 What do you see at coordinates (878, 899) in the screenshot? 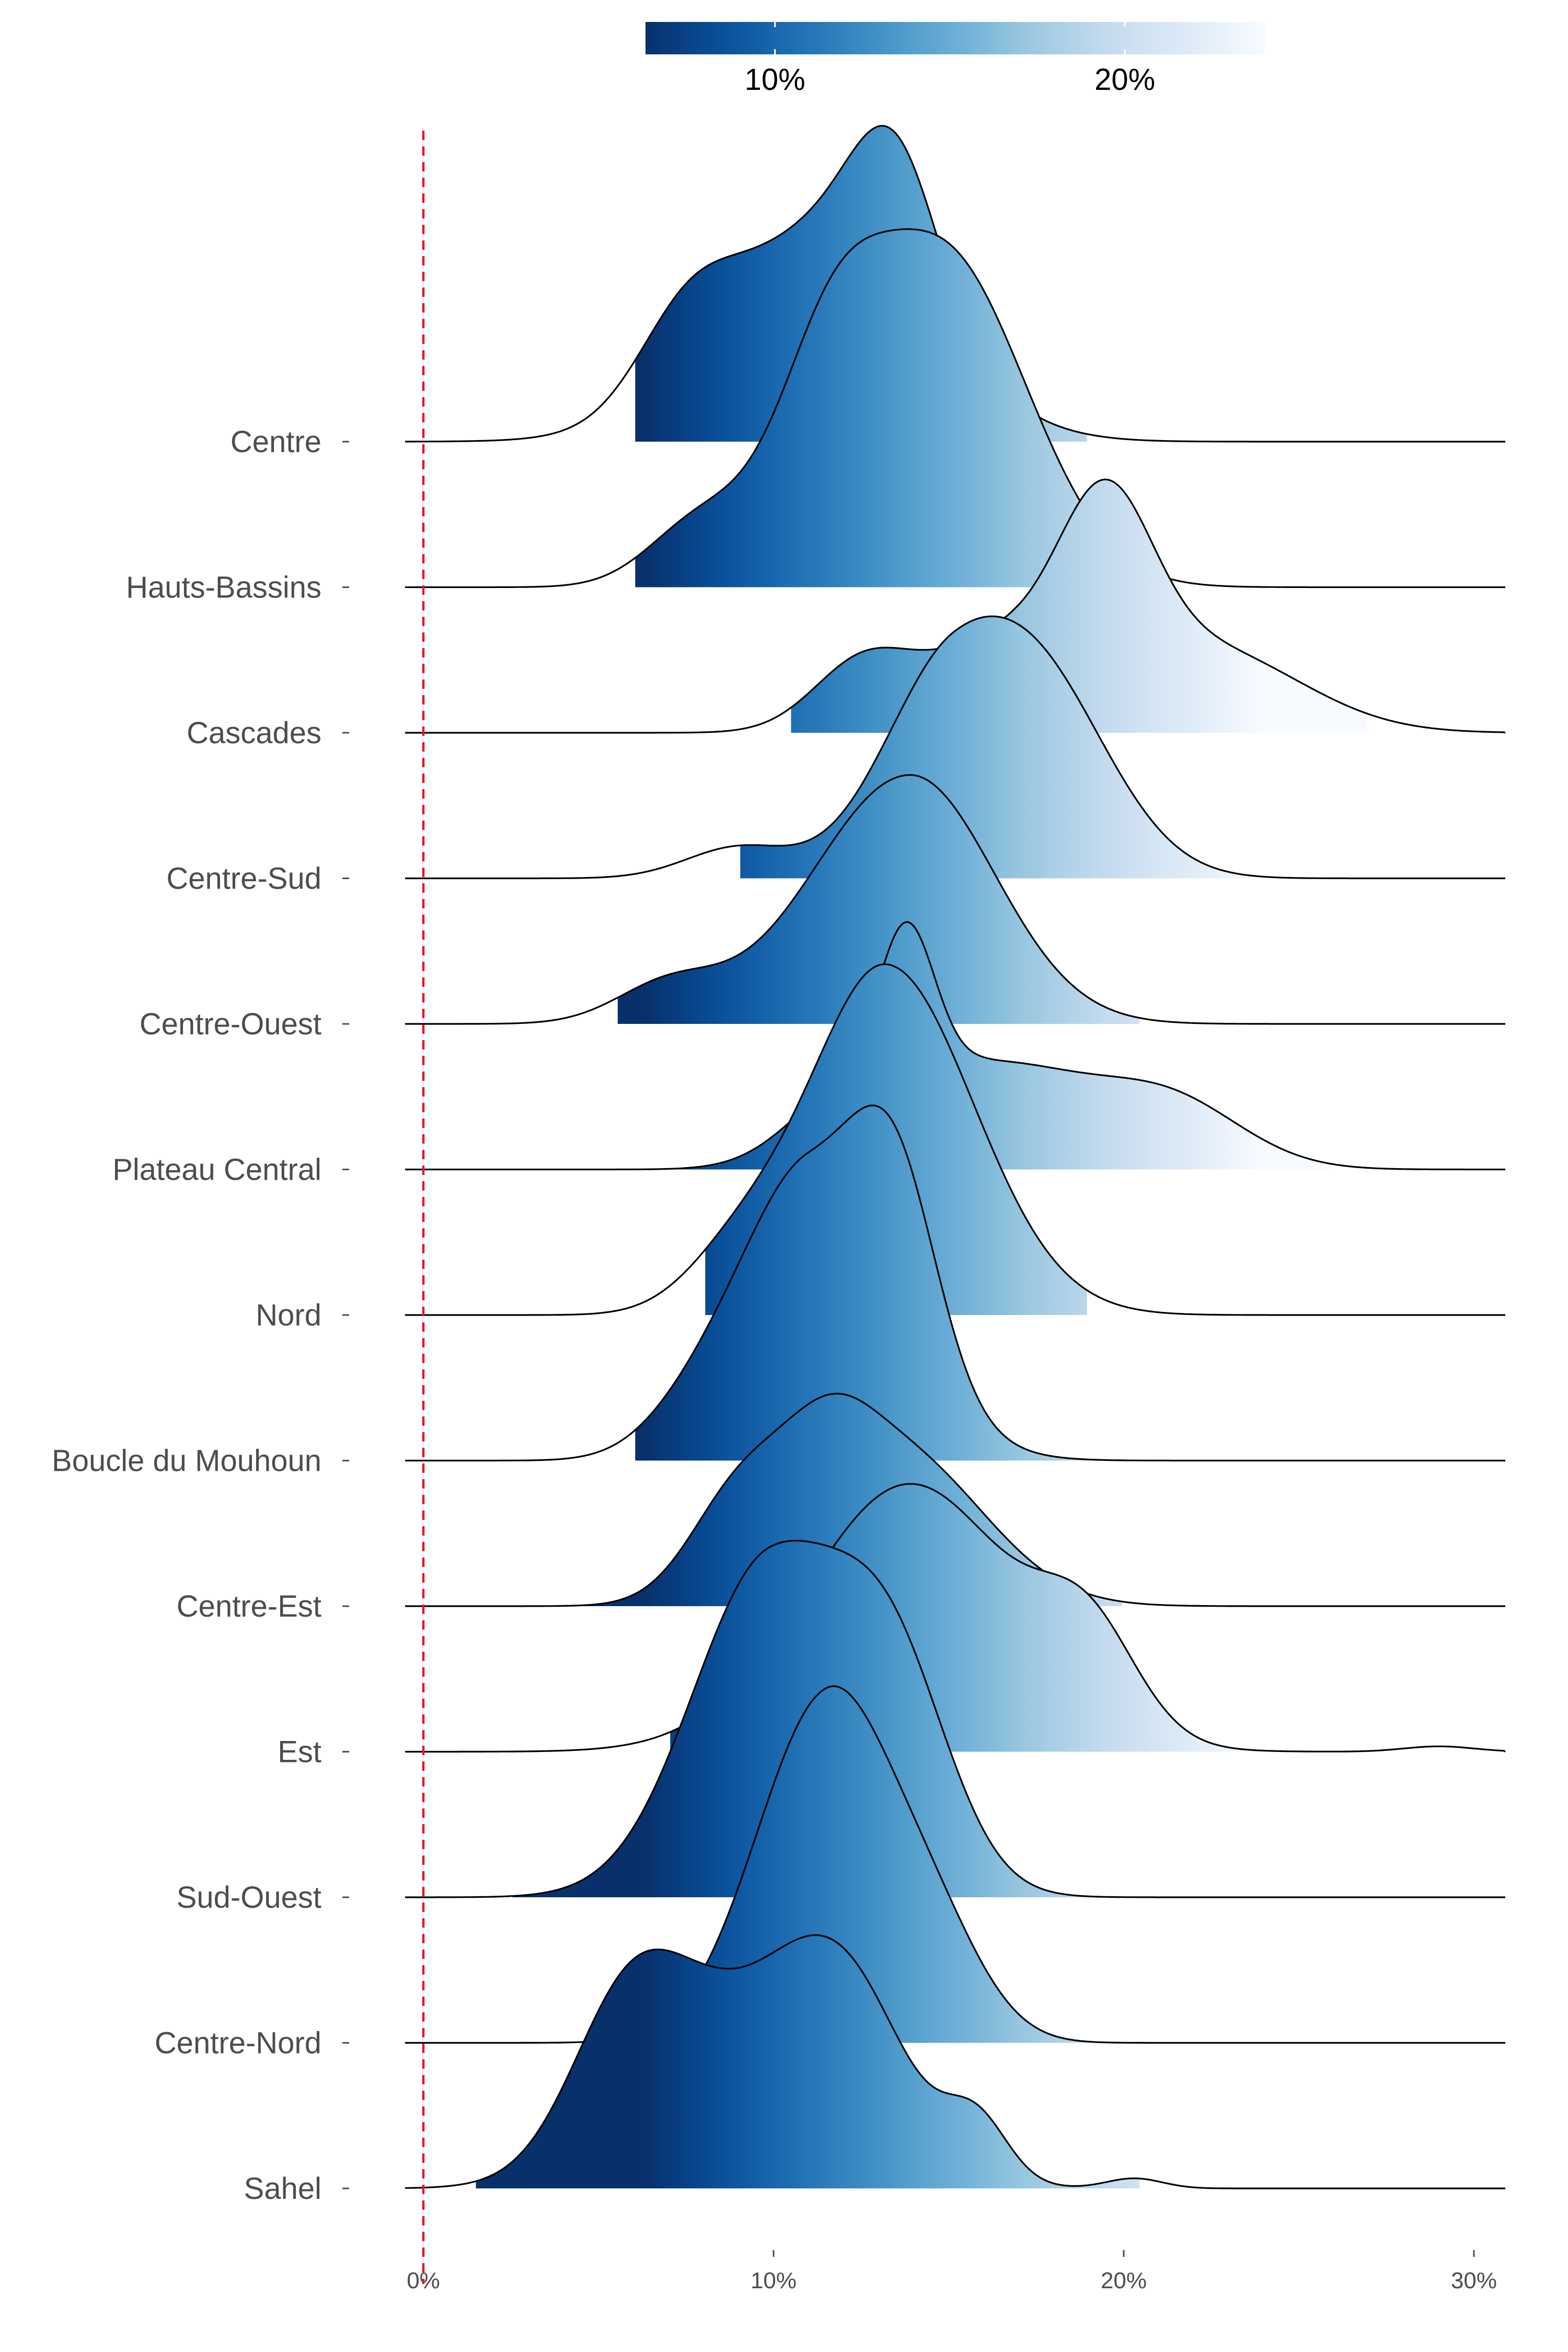
I see `ridge-fill-centre-ouest` at bounding box center [878, 899].